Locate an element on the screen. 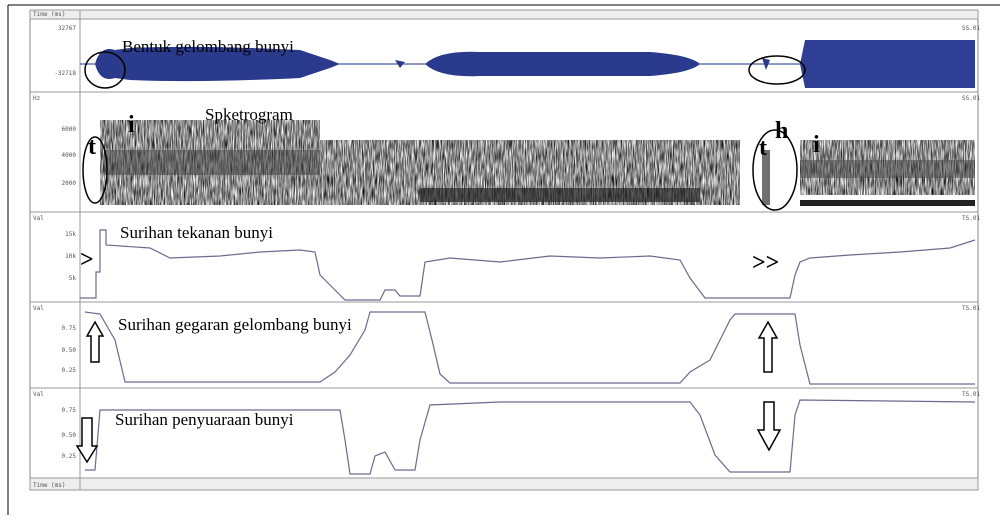 The width and height of the screenshot is (1006, 521). y-tick-label: 6000 is located at coordinates (69, 129).